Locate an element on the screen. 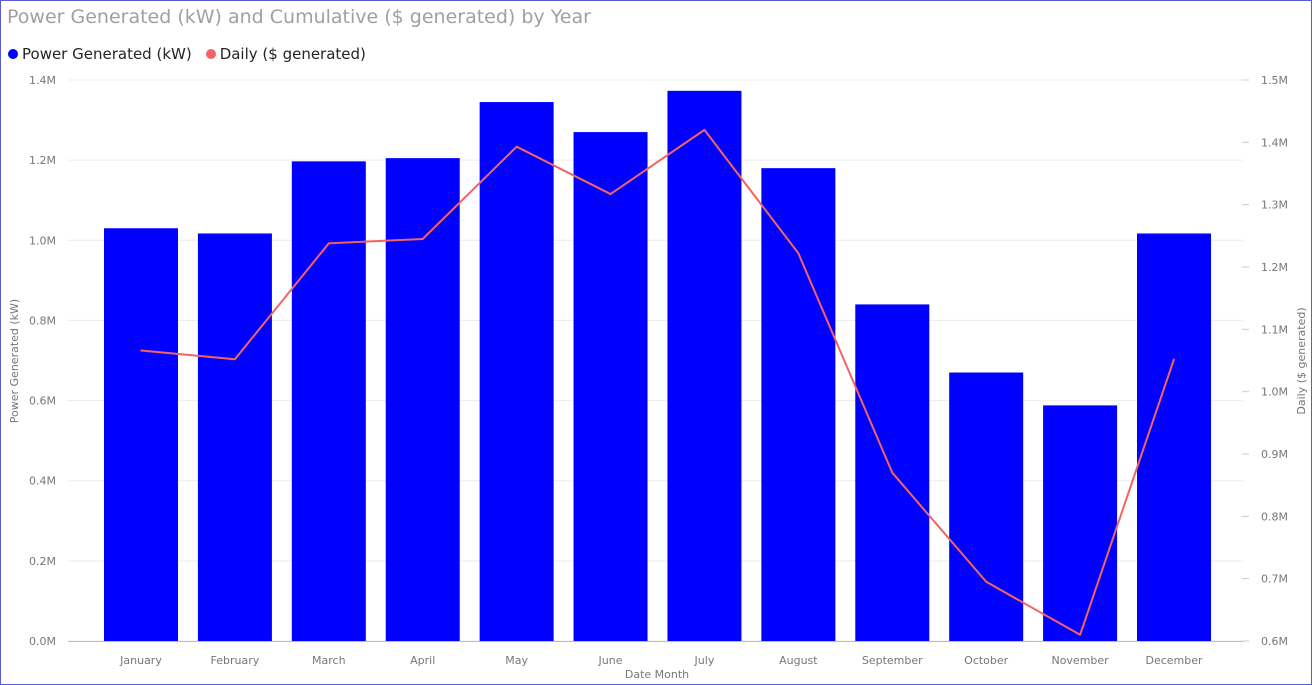  y-tick-label: 1.4M is located at coordinates (42, 80).